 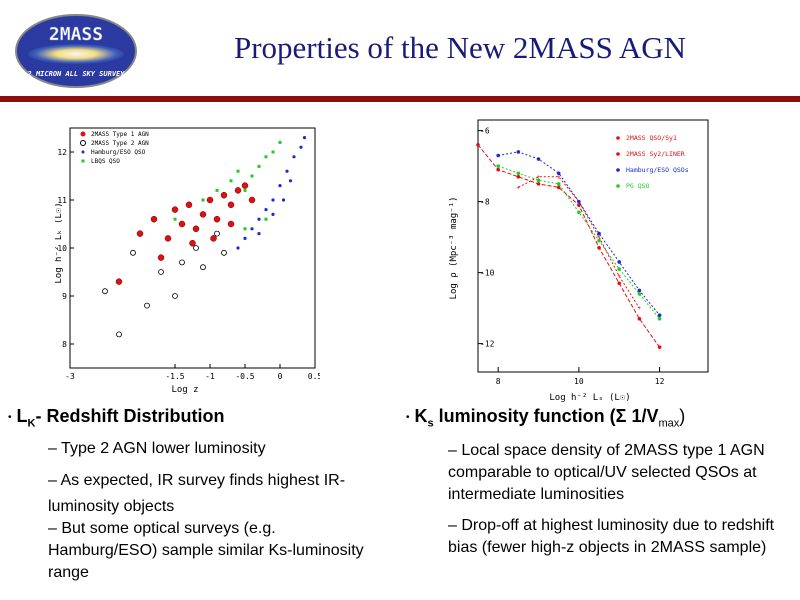 What do you see at coordinates (485, 202) in the screenshot?
I see `y-tick-label: -8` at bounding box center [485, 202].